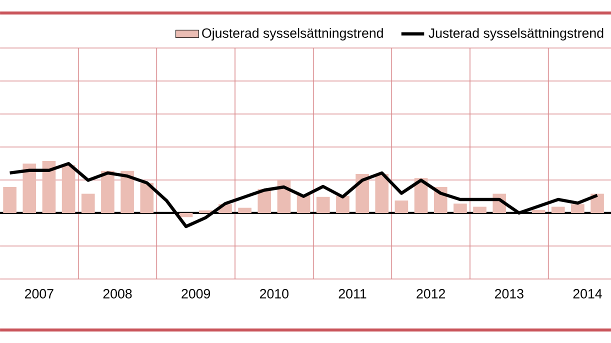 This screenshot has width=611, height=343. What do you see at coordinates (117, 293) in the screenshot?
I see `x-tick-label: 2008` at bounding box center [117, 293].